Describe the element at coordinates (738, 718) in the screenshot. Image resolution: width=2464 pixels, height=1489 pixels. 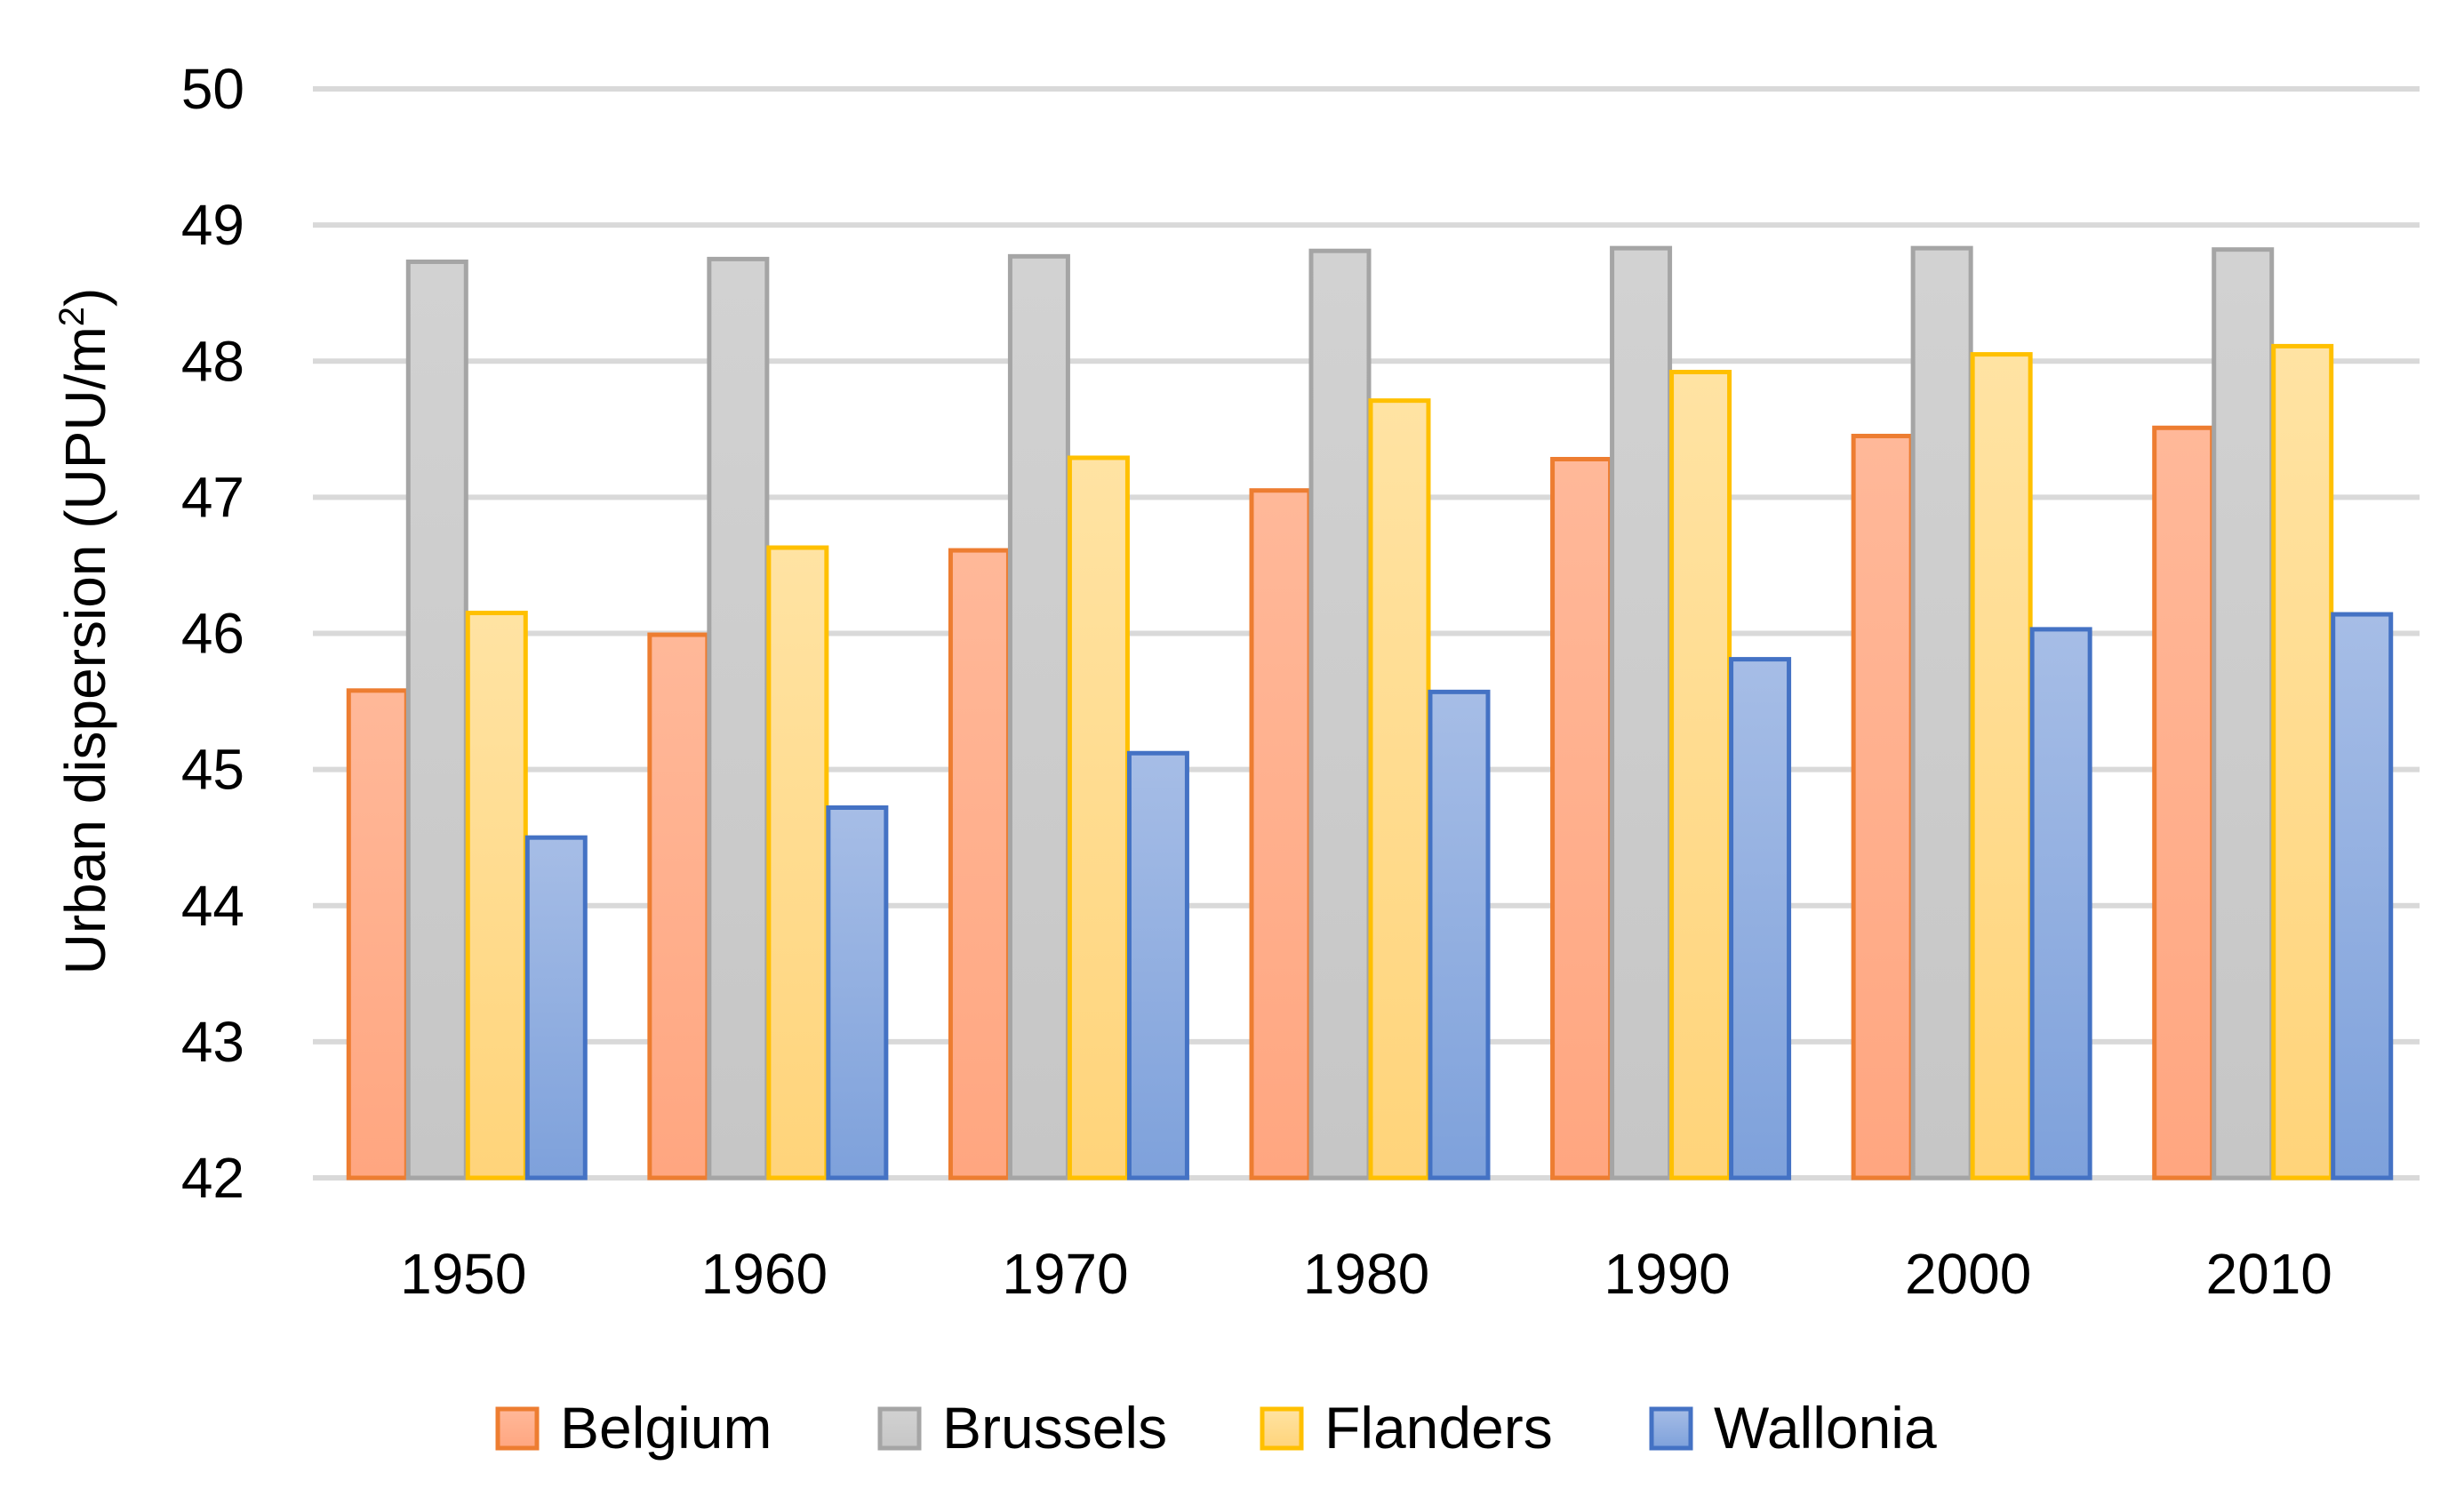
I see `bar-brussels-1960` at that location.